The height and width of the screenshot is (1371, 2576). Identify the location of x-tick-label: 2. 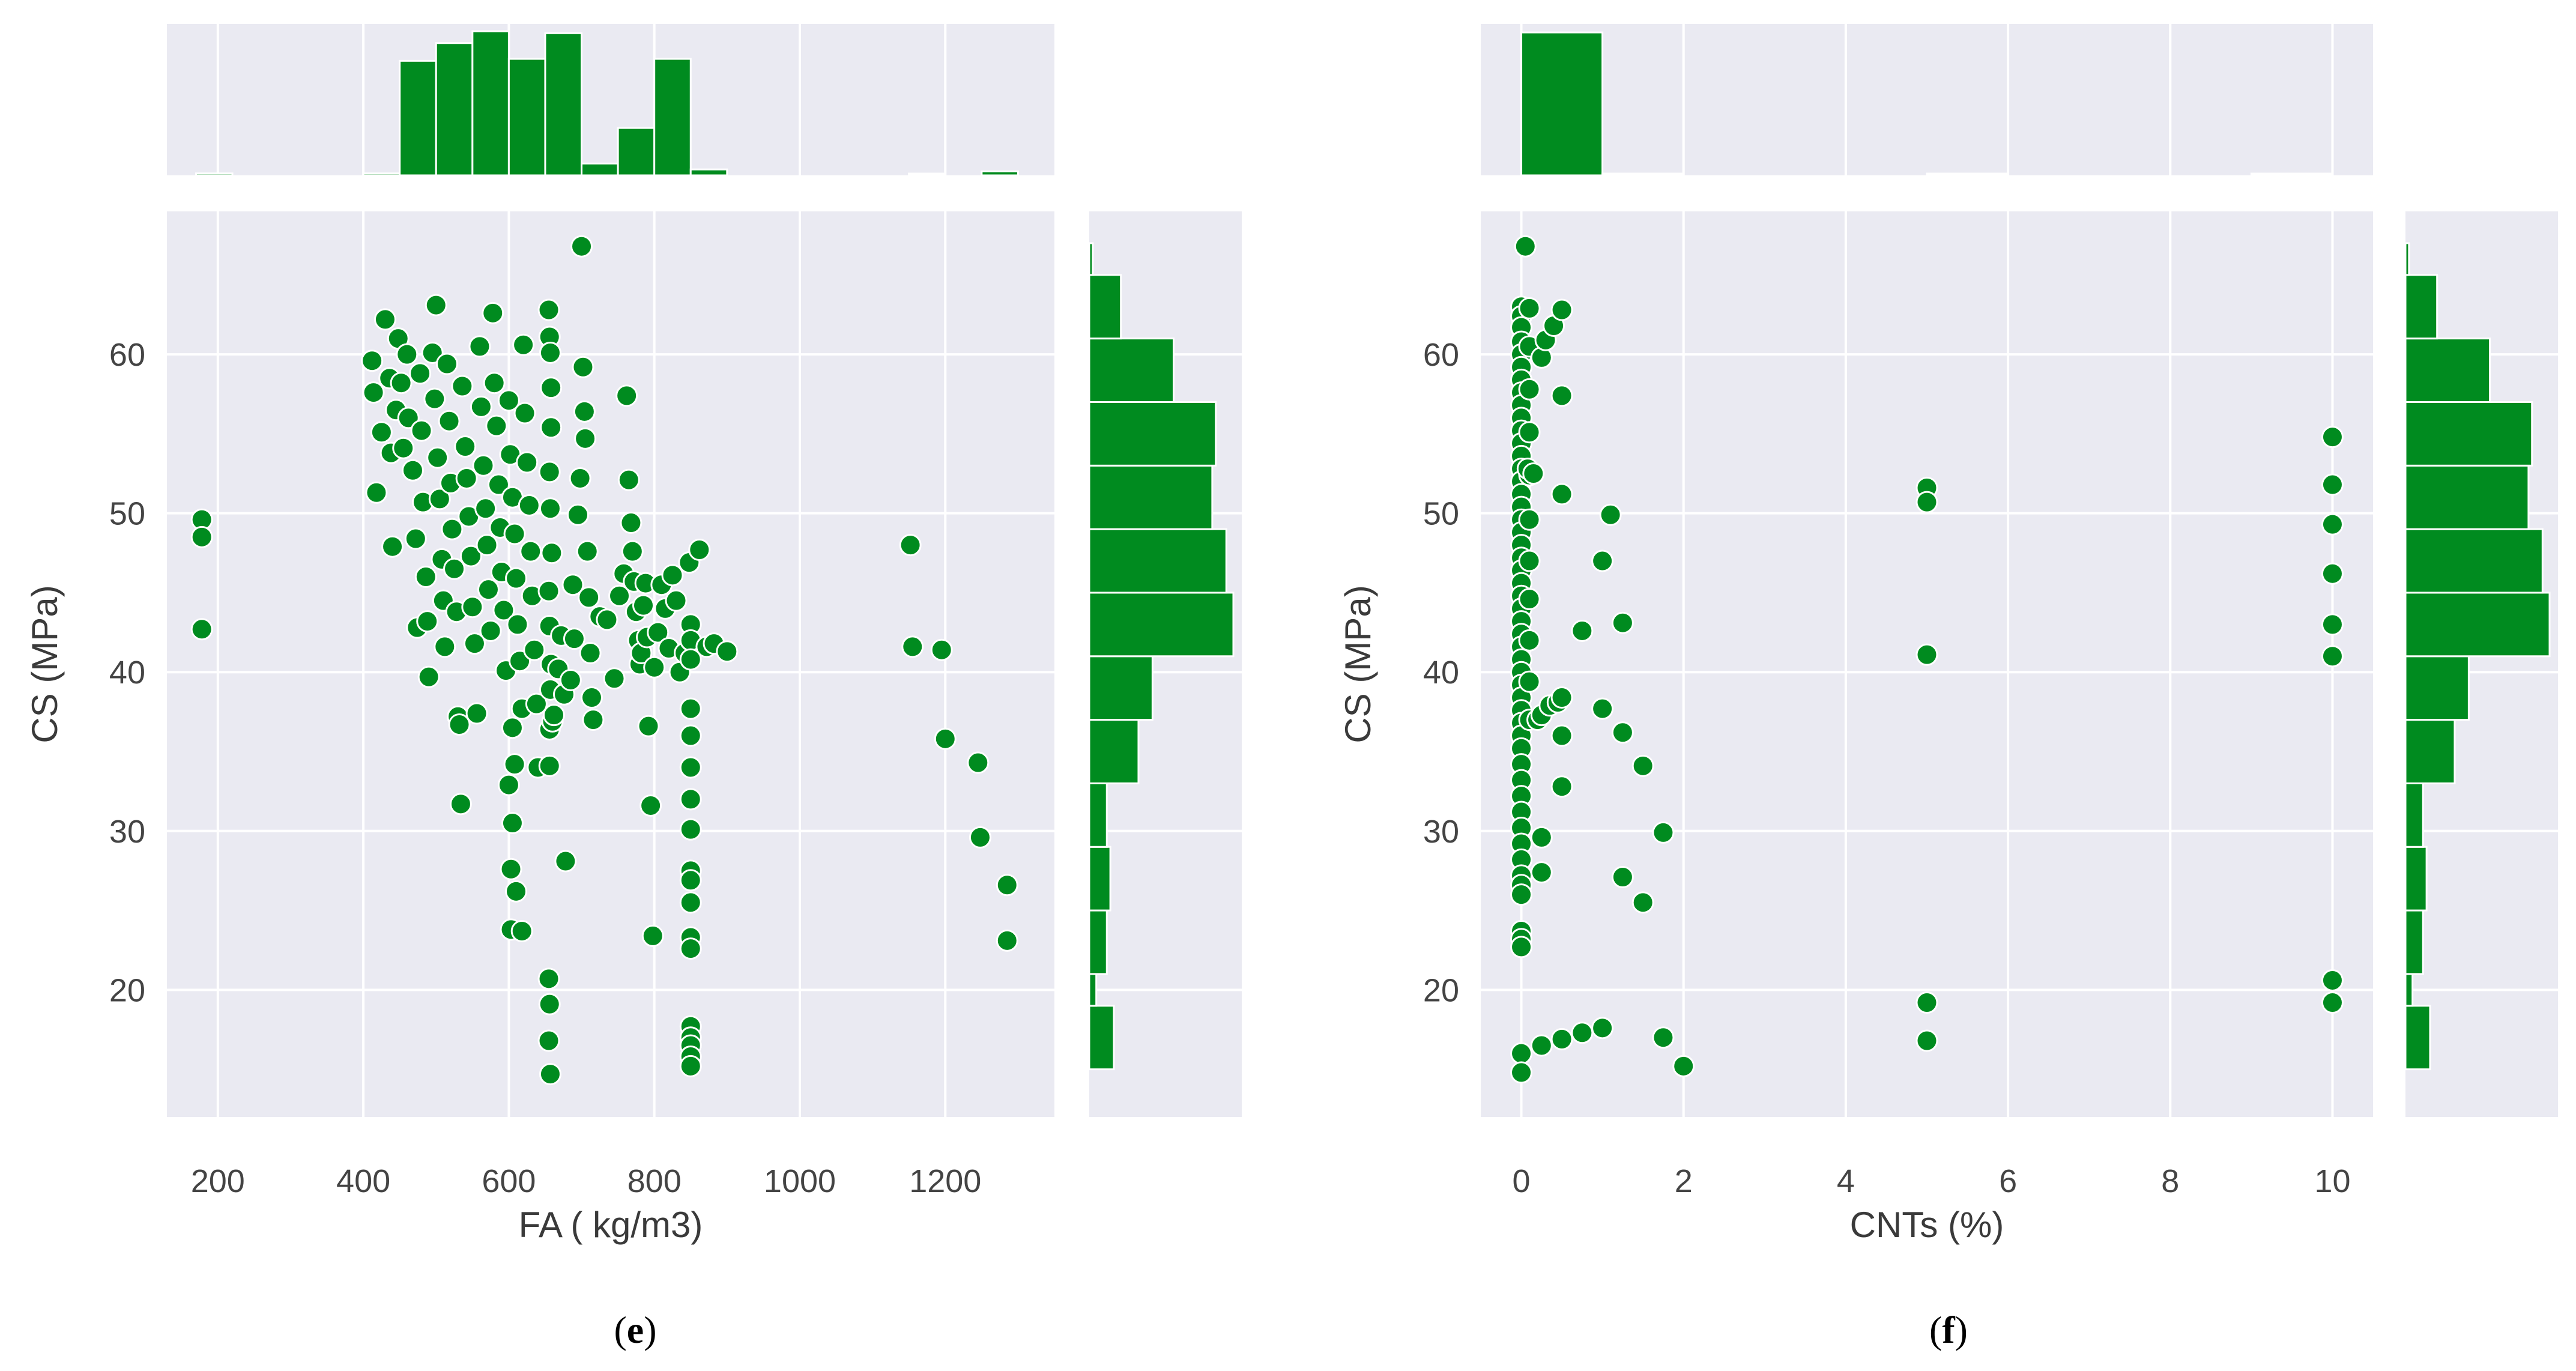
(1684, 1181).